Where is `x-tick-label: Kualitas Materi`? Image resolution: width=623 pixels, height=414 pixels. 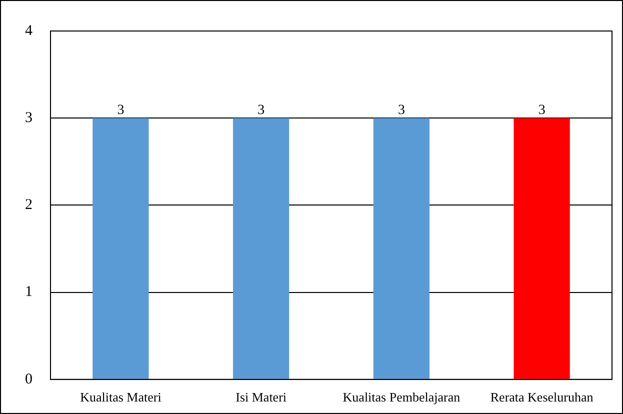
x-tick-label: Kualitas Materi is located at coordinates (121, 397).